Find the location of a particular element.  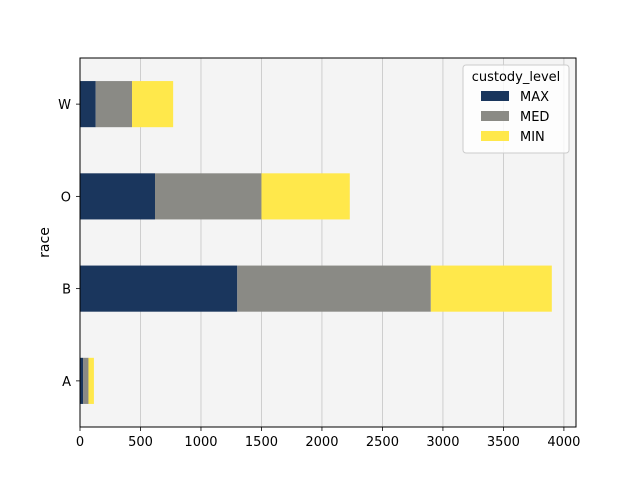

bar-max-o is located at coordinates (118, 196).